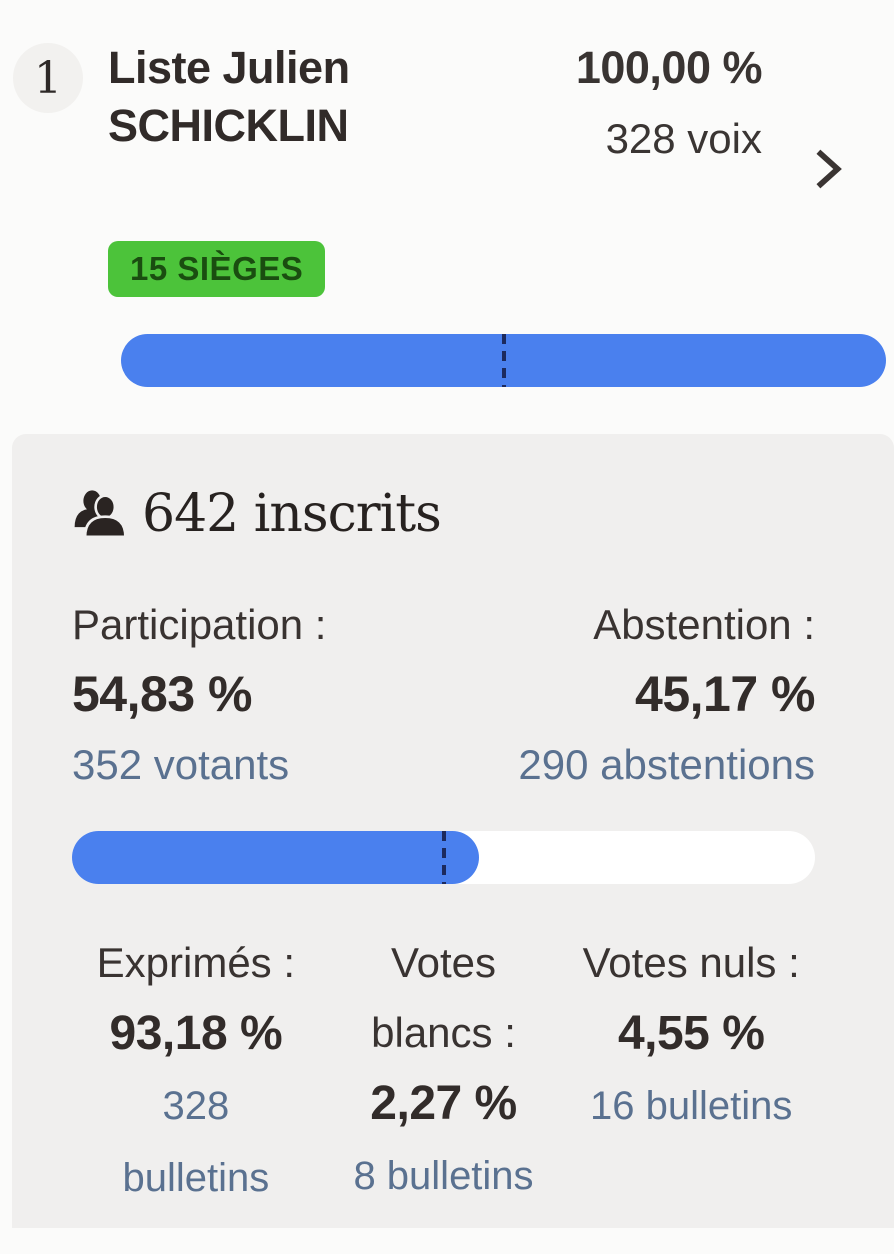 This screenshot has width=894, height=1254. I want to click on participation-block: Participation : 54,83 % 352 votants, so click(199, 695).